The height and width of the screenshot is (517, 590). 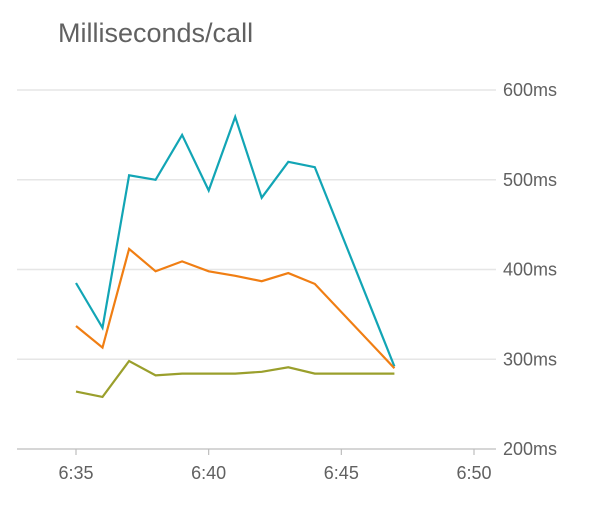 What do you see at coordinates (275, 466) in the screenshot?
I see `x-axis-ticks: 6:35 6:40 6:45 6:50` at bounding box center [275, 466].